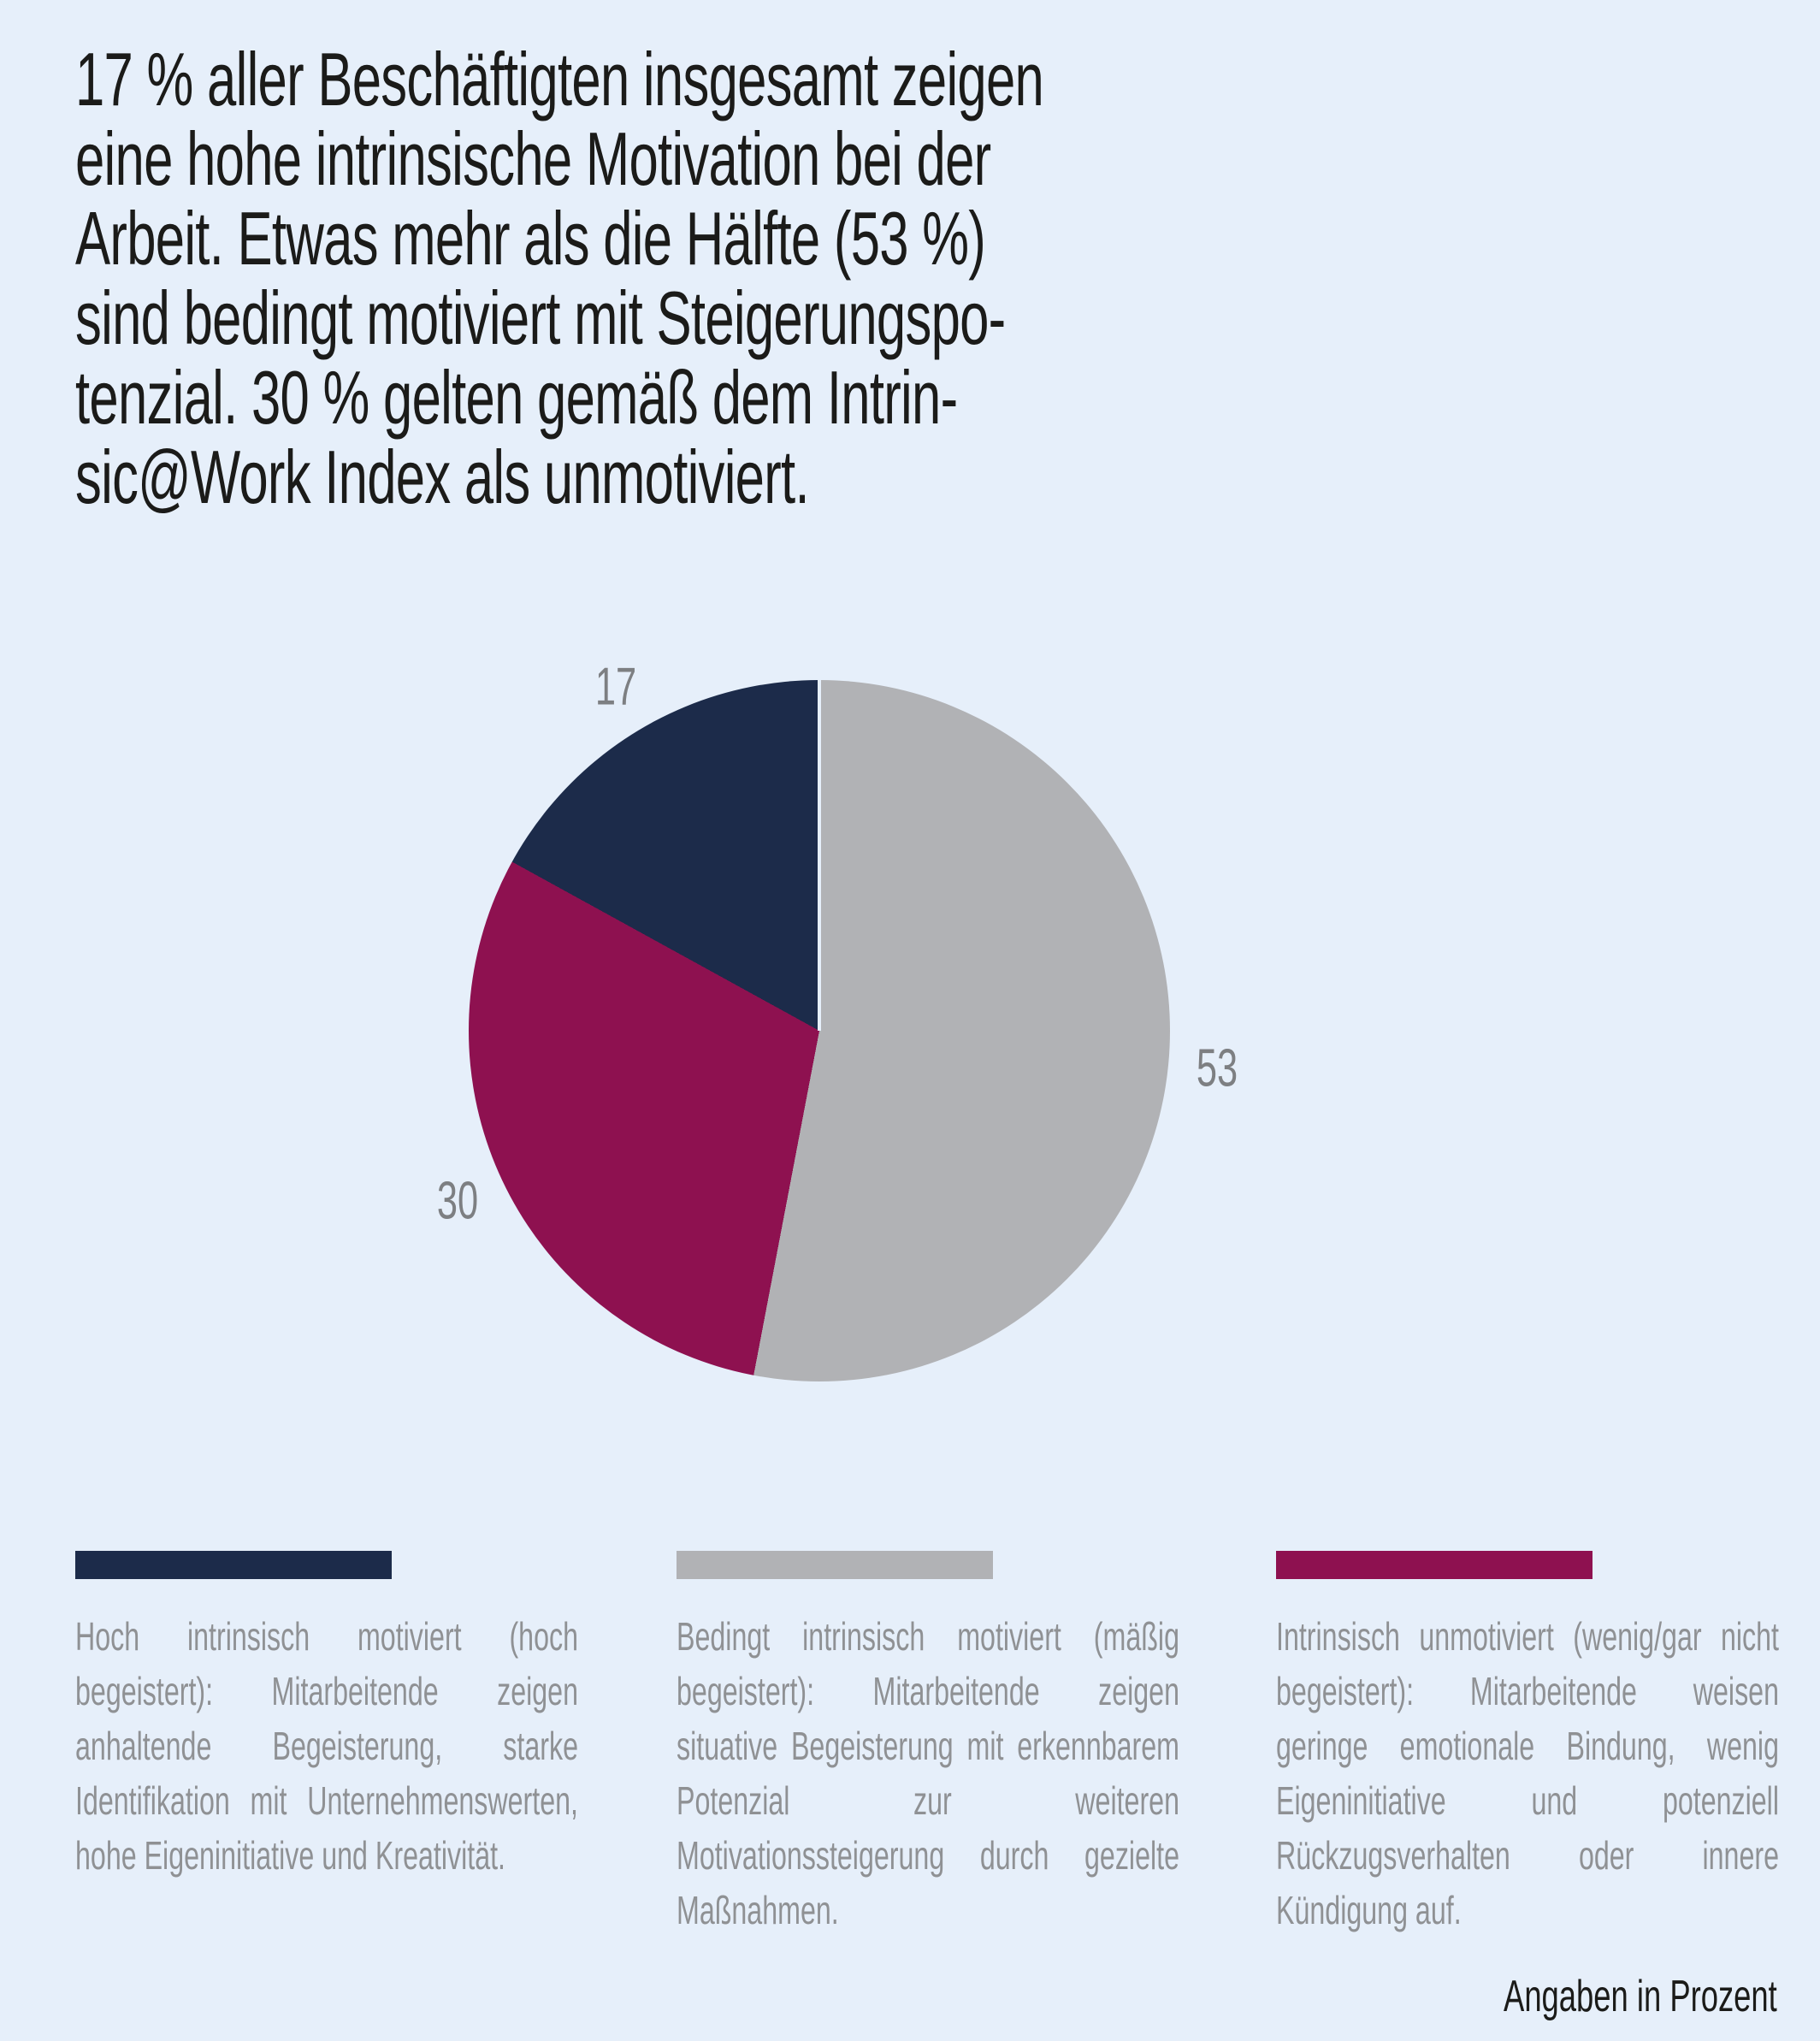 The width and height of the screenshot is (1820, 2041). What do you see at coordinates (457, 1201) in the screenshot?
I see `pie-value-label: 30` at bounding box center [457, 1201].